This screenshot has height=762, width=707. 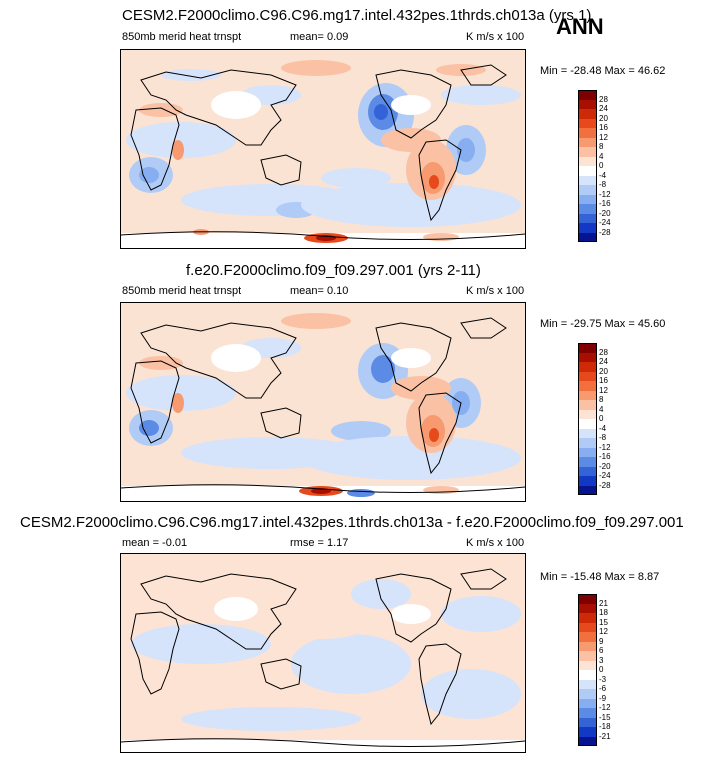 I want to click on panel-3-map-svg, so click(x=323, y=653).